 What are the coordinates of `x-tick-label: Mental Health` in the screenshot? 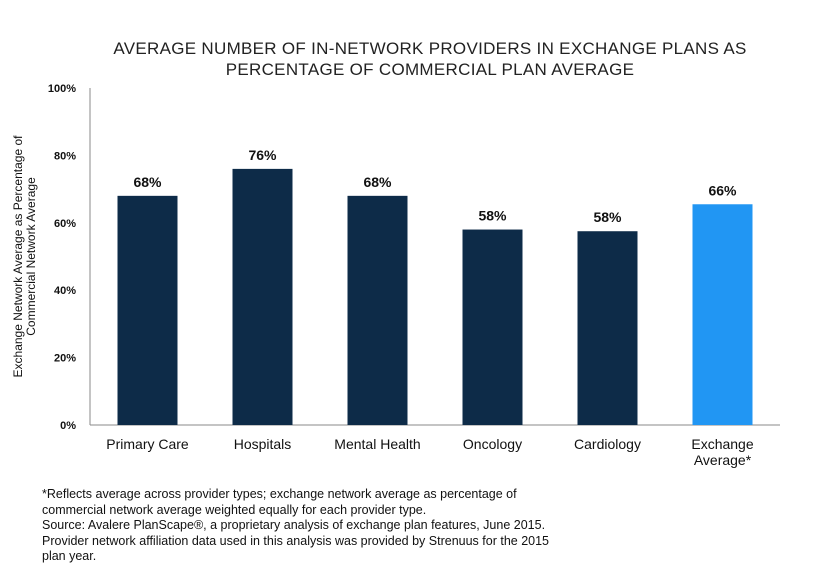 It's located at (377, 444).